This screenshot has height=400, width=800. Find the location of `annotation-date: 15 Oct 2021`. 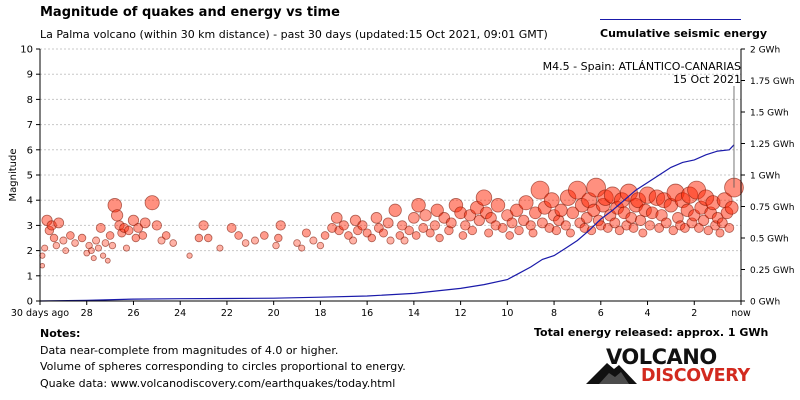

annotation-date: 15 Oct 2021 is located at coordinates (707, 79).